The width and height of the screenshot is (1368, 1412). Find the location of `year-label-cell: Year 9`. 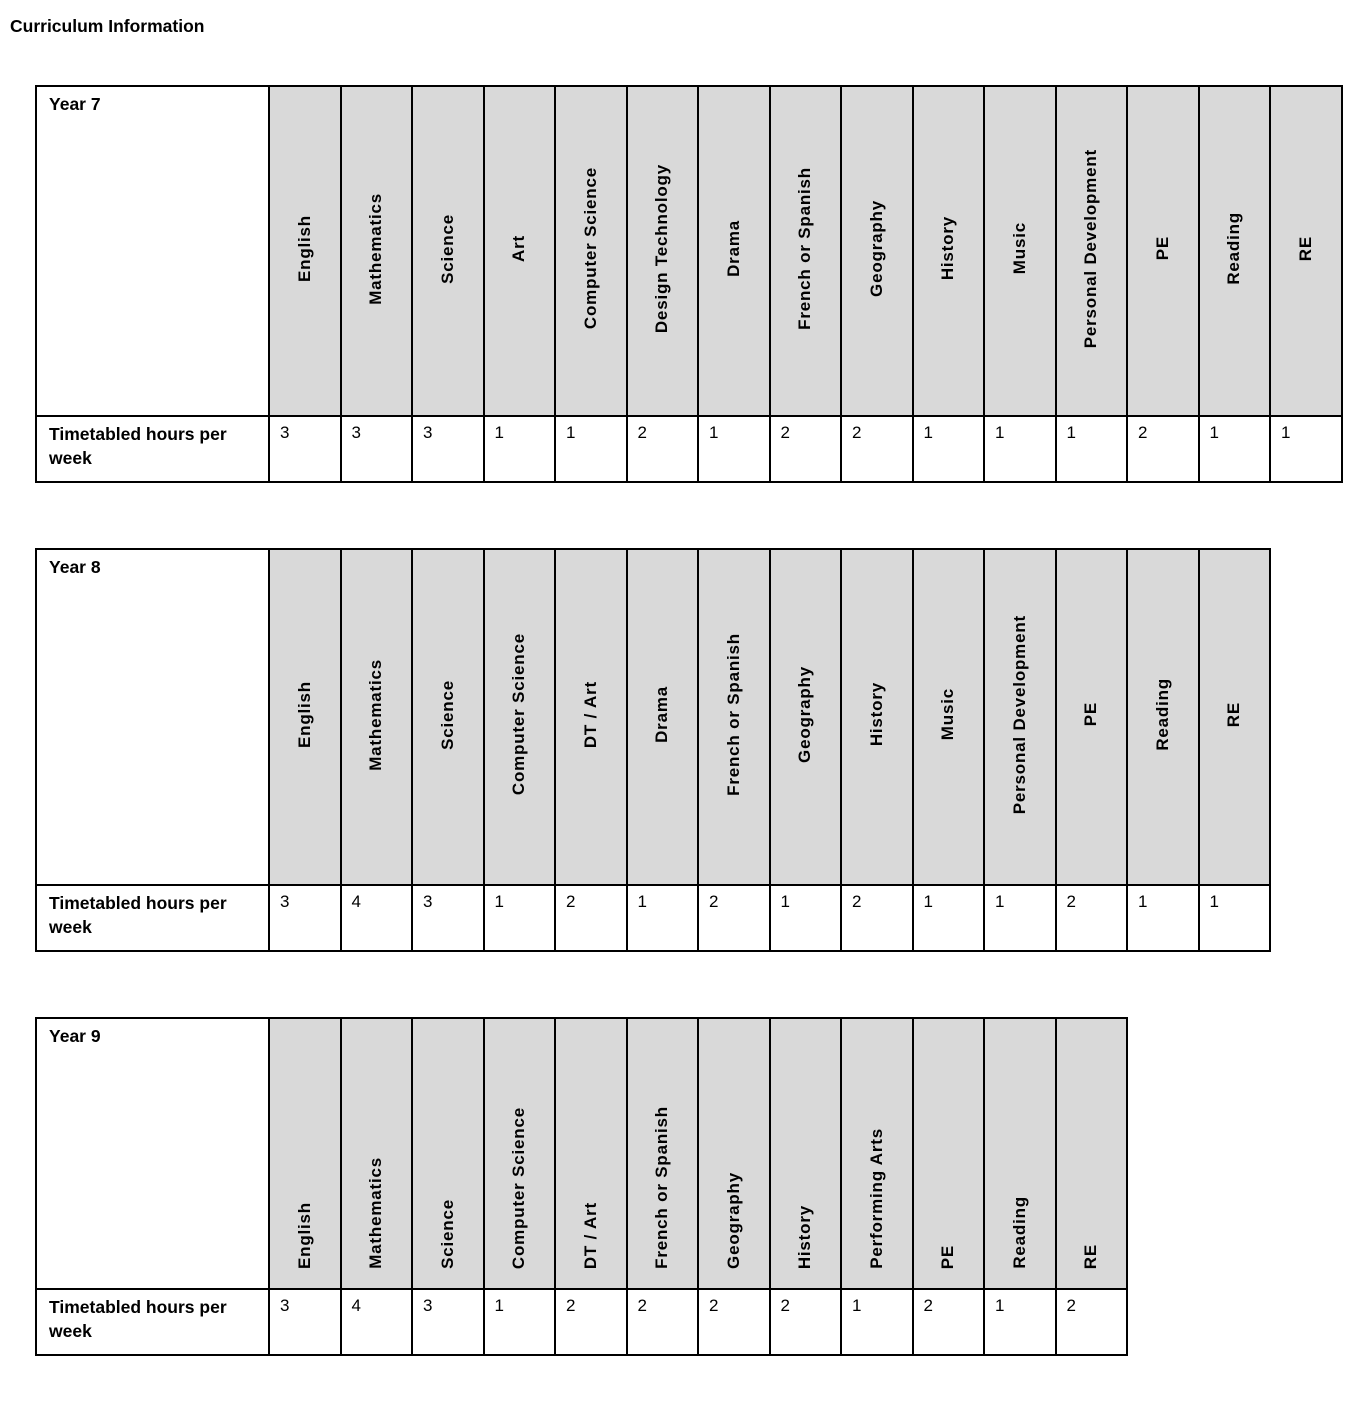

year-label-cell: Year 9 is located at coordinates (152, 1153).